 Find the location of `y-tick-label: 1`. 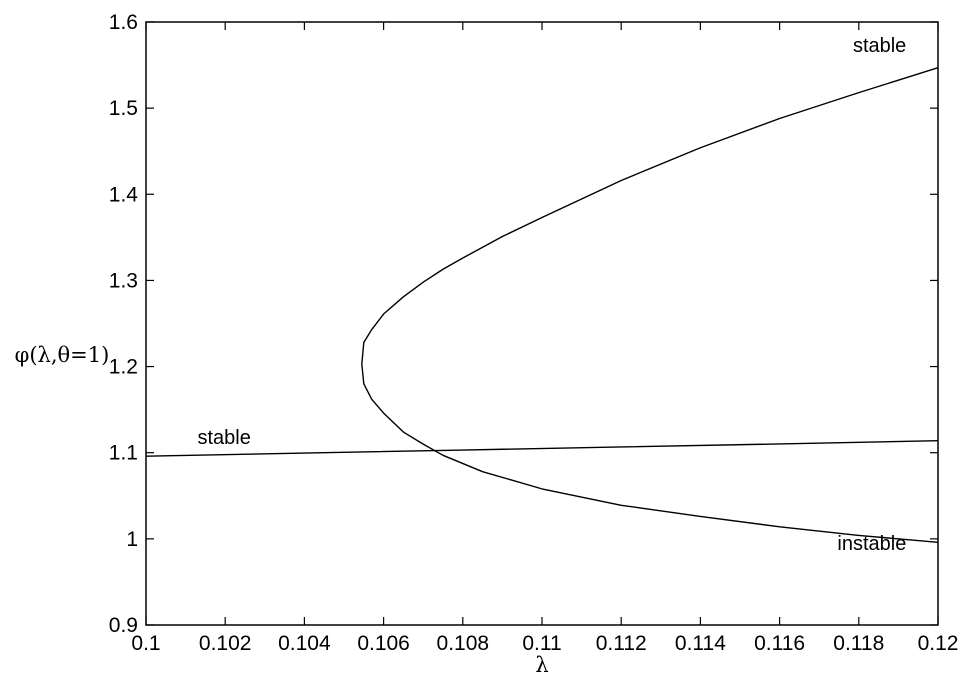

y-tick-label: 1 is located at coordinates (132, 539).